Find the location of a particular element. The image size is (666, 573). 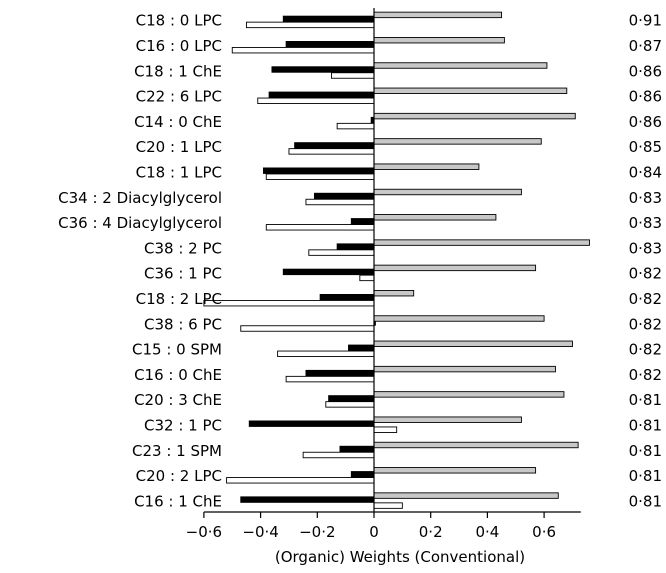

x-tick-label-2: −0·2 is located at coordinates (317, 532).